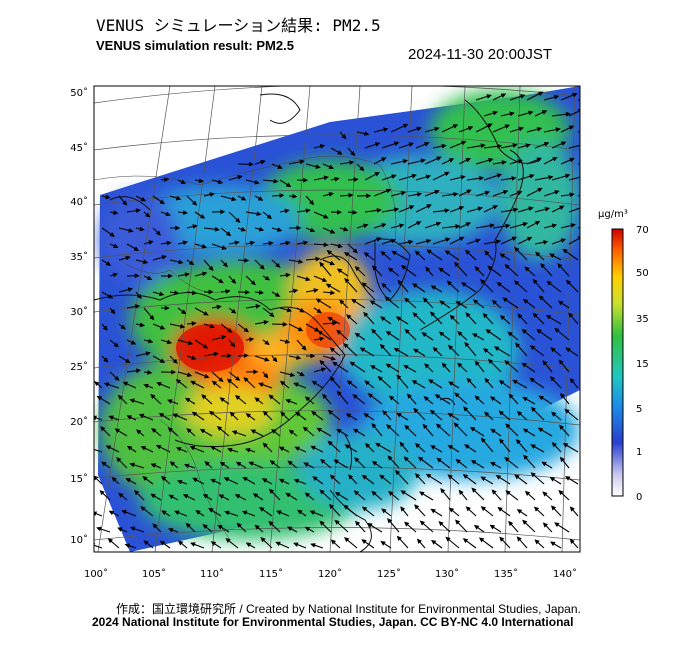  I want to click on lat-tick-label: 50˚, so click(79, 93).